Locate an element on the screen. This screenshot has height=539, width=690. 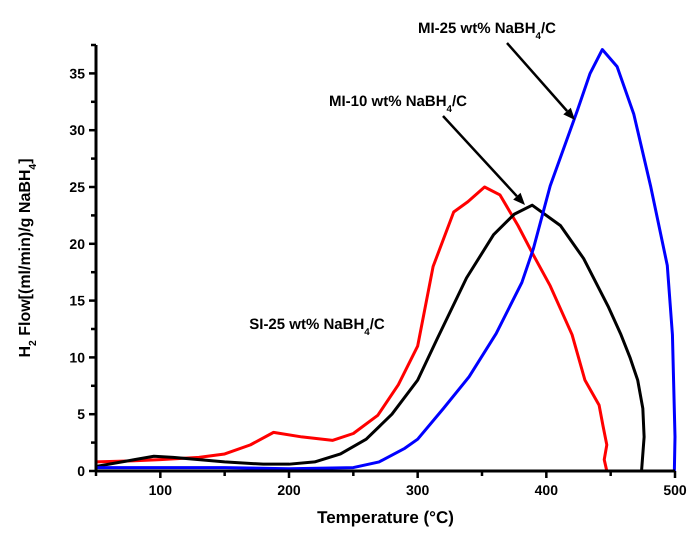
y-tick-label: 5 is located at coordinates (81, 414).